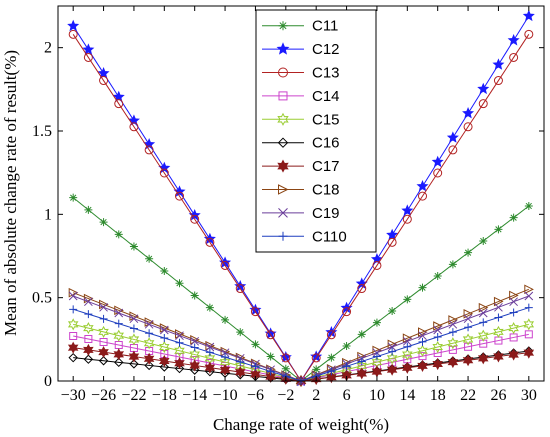 Image resolution: width=550 pixels, height=437 pixels. Describe the element at coordinates (326, 166) in the screenshot. I see `legend-label: C17` at that location.